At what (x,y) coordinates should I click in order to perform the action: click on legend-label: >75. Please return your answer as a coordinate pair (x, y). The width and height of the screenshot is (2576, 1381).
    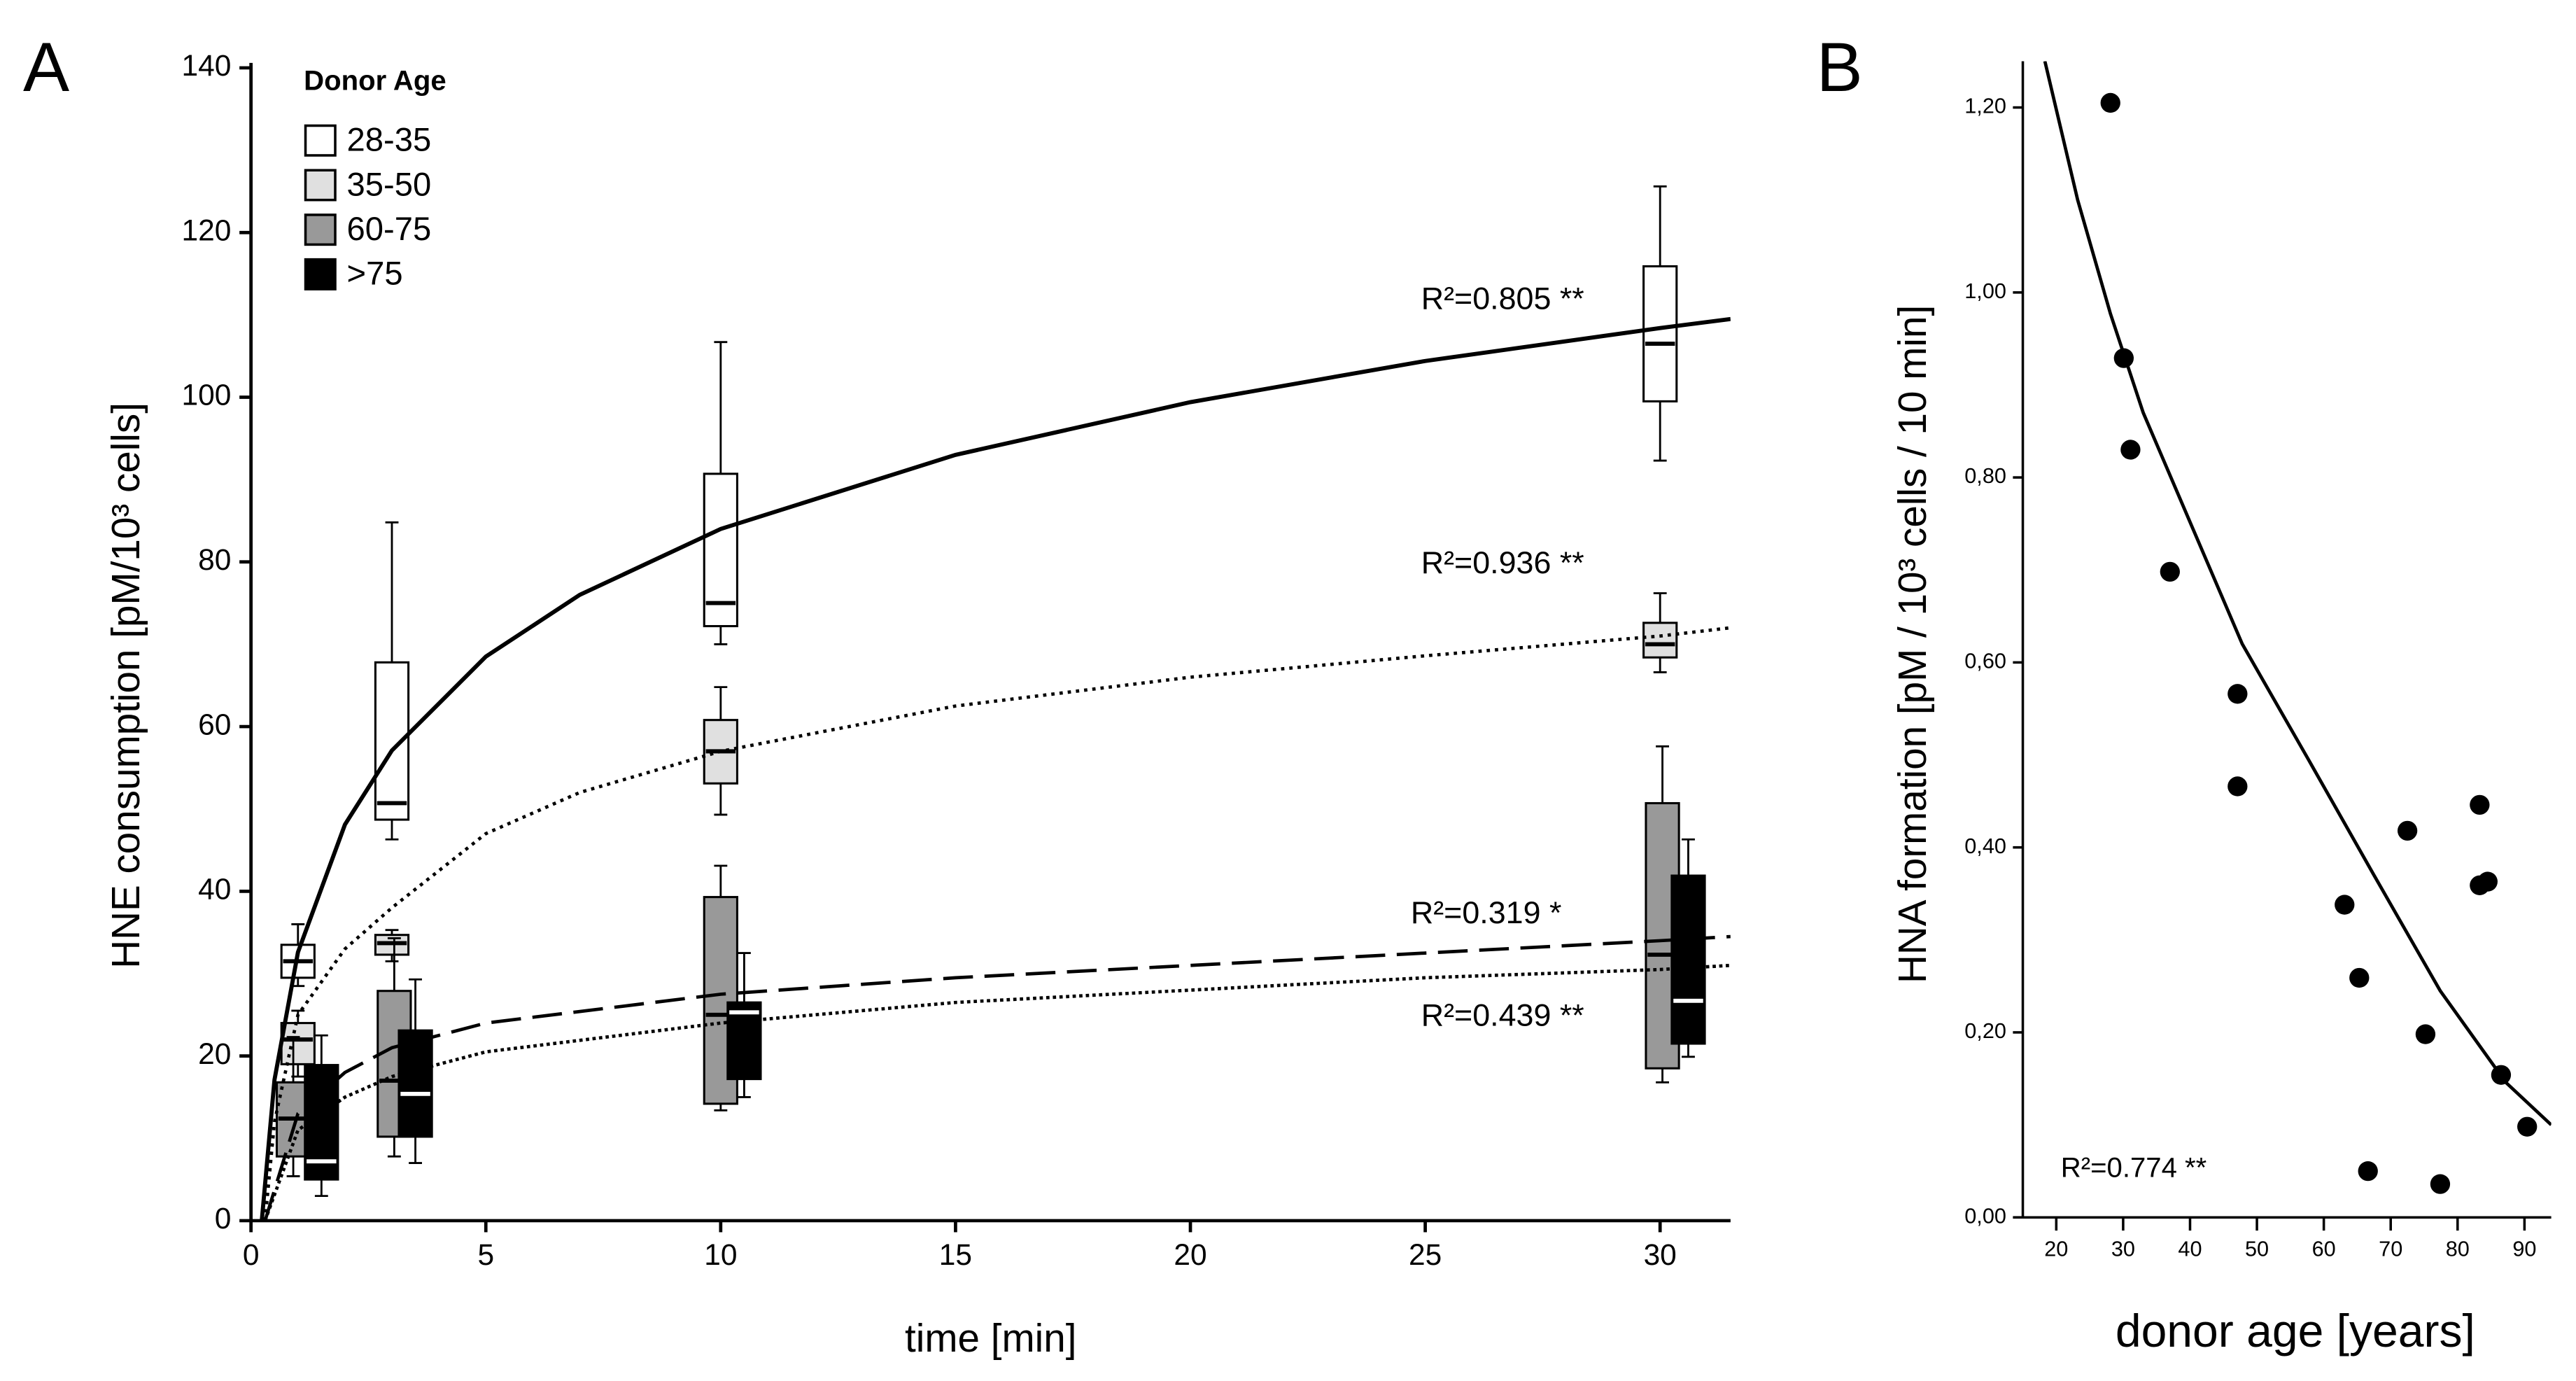
    Looking at the image, I should click on (375, 274).